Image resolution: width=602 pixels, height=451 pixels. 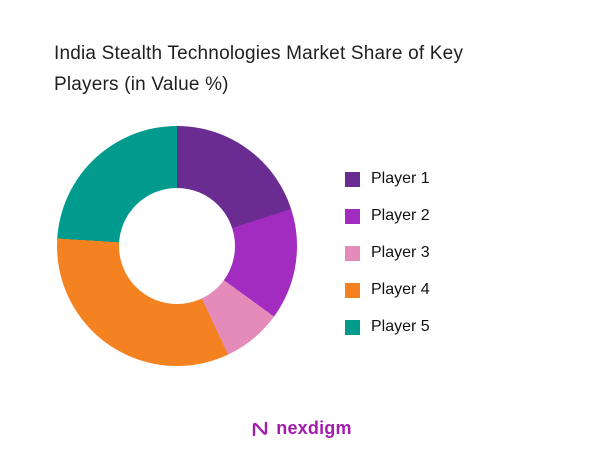 I want to click on legend-item-player-5: Player 5, so click(x=387, y=327).